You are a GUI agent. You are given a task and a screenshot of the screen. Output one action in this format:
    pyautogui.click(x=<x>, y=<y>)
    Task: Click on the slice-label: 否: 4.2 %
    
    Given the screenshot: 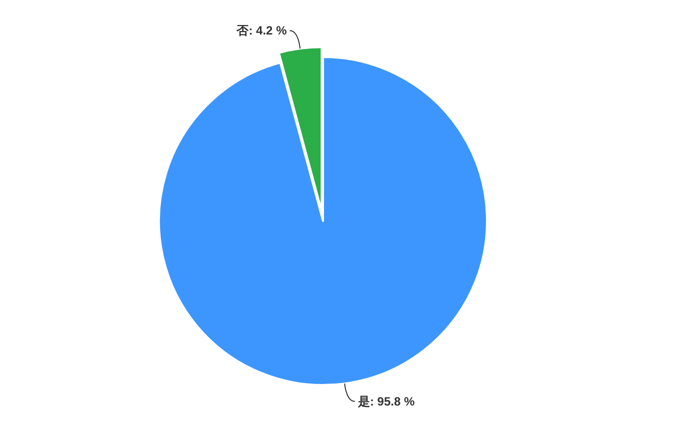 What is the action you would take?
    pyautogui.click(x=262, y=31)
    